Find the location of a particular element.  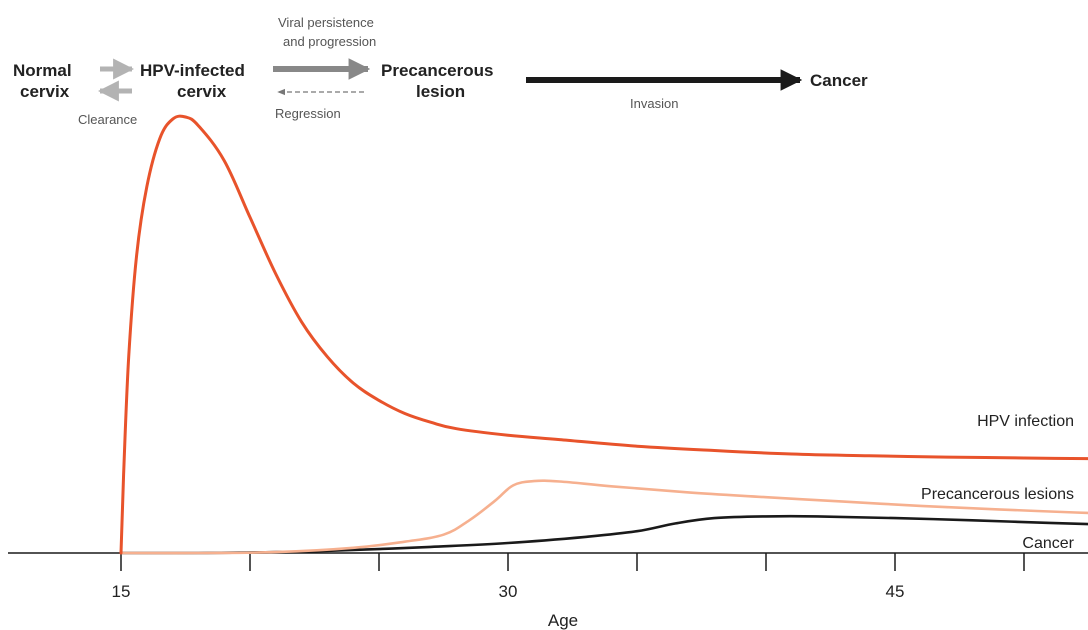

stage-hpv-line1: HPV-infected is located at coordinates (192, 70).